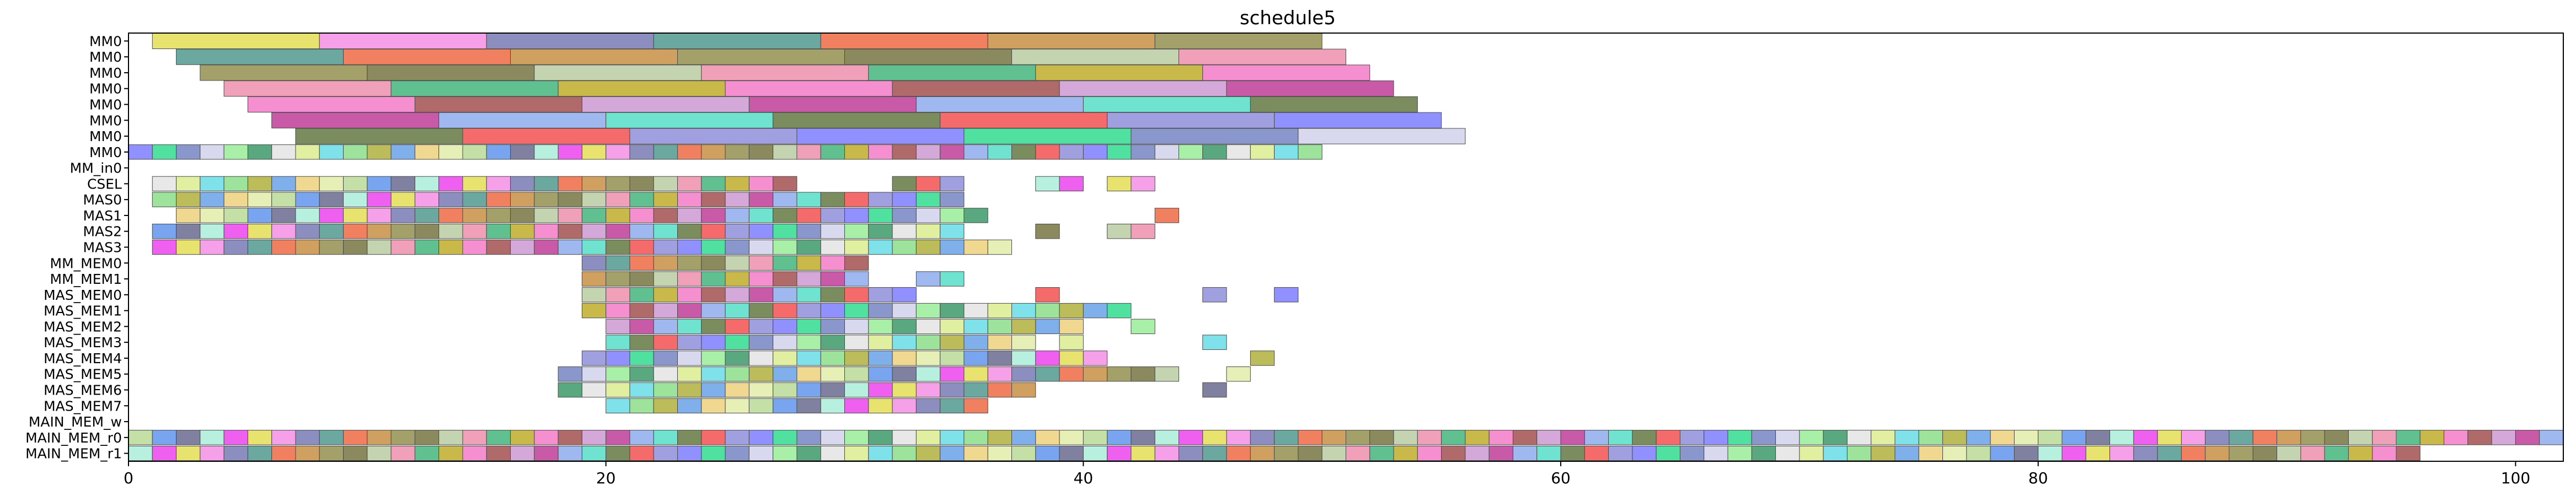  Describe the element at coordinates (83, 358) in the screenshot. I see `lane-label: MAS_MEM4` at that location.